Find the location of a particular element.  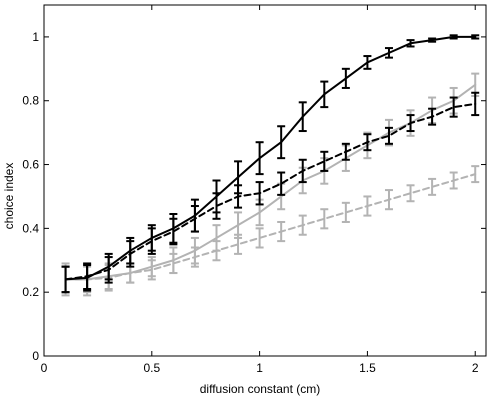

y-tick-label: 0 is located at coordinates (35, 356).